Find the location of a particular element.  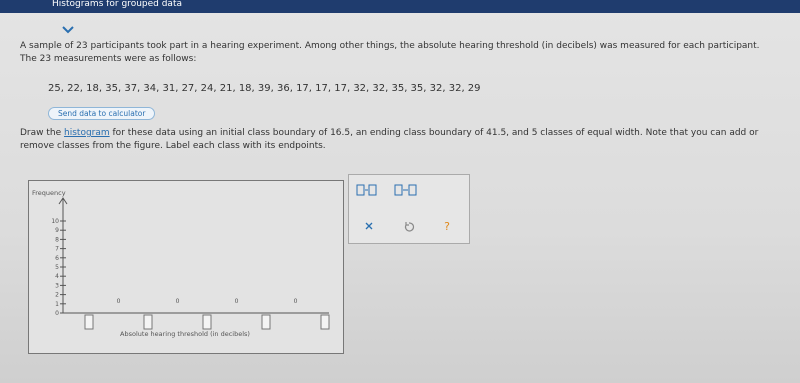

y-axis-label: Frequency is located at coordinates (49, 193).